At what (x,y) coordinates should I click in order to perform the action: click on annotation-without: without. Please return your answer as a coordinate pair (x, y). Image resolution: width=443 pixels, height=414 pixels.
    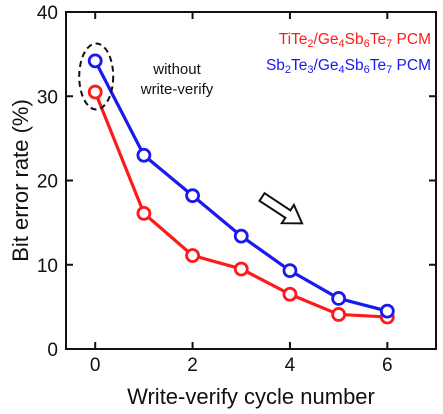
    Looking at the image, I should click on (176, 69).